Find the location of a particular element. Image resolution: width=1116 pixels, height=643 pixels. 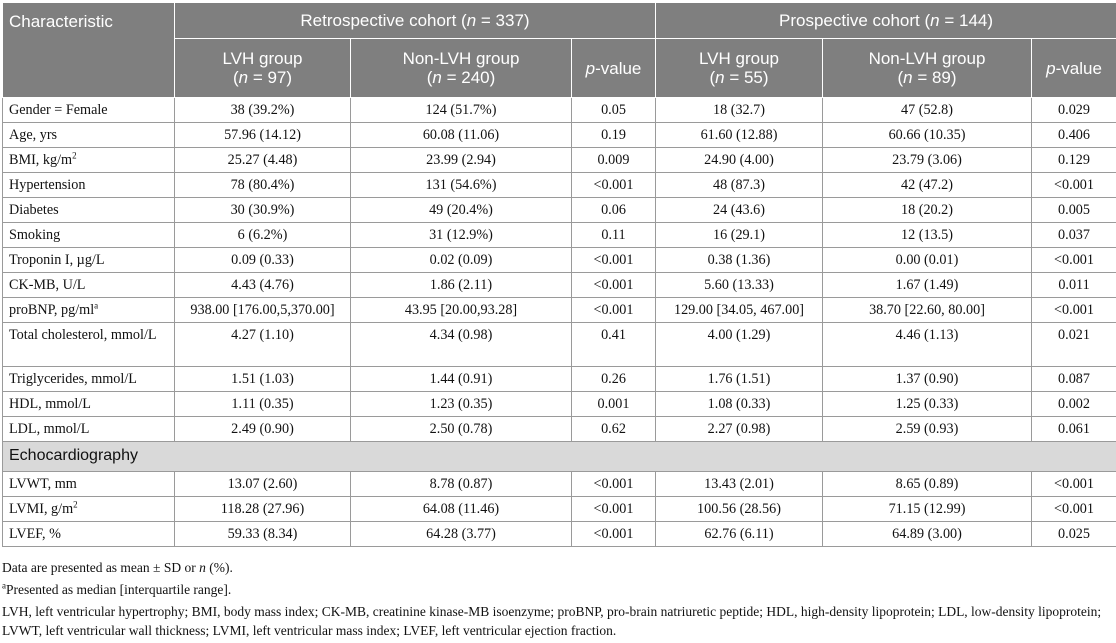

table-cell: 0.38 (1.36) is located at coordinates (739, 260).